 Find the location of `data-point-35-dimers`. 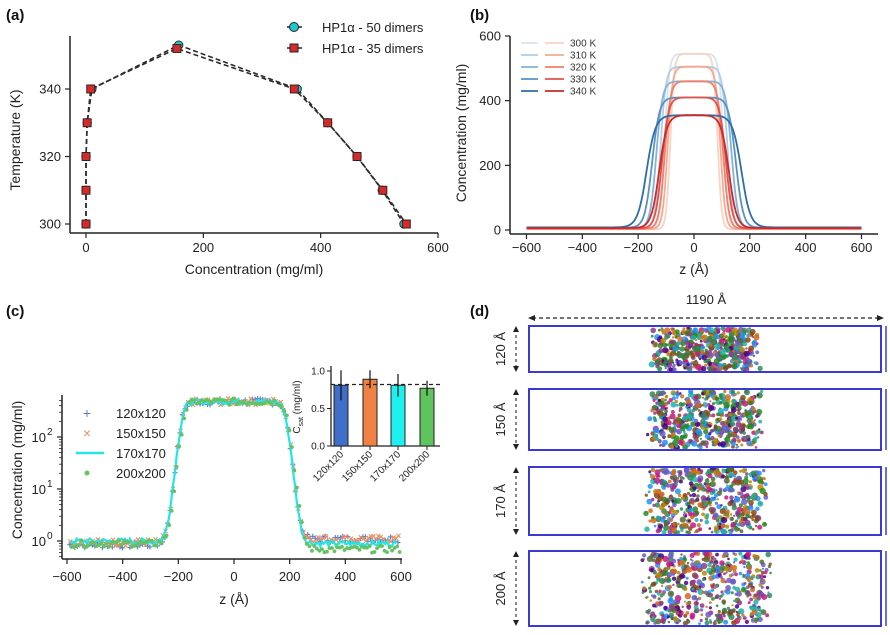

data-point-35-dimers is located at coordinates (86, 224).